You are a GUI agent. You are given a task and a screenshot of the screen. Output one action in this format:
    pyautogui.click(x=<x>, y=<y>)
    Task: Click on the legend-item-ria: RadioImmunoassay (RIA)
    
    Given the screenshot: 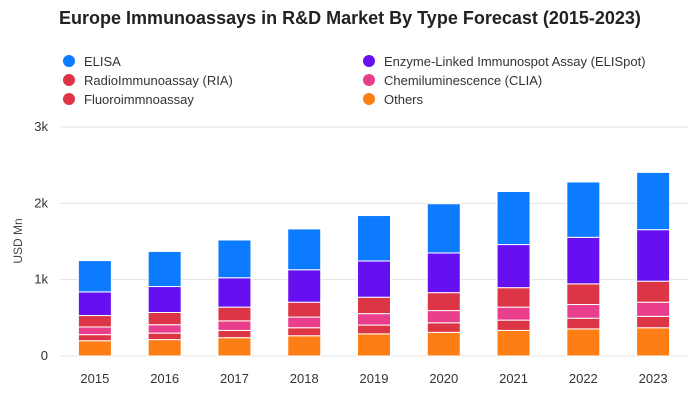 What is the action you would take?
    pyautogui.click(x=148, y=80)
    